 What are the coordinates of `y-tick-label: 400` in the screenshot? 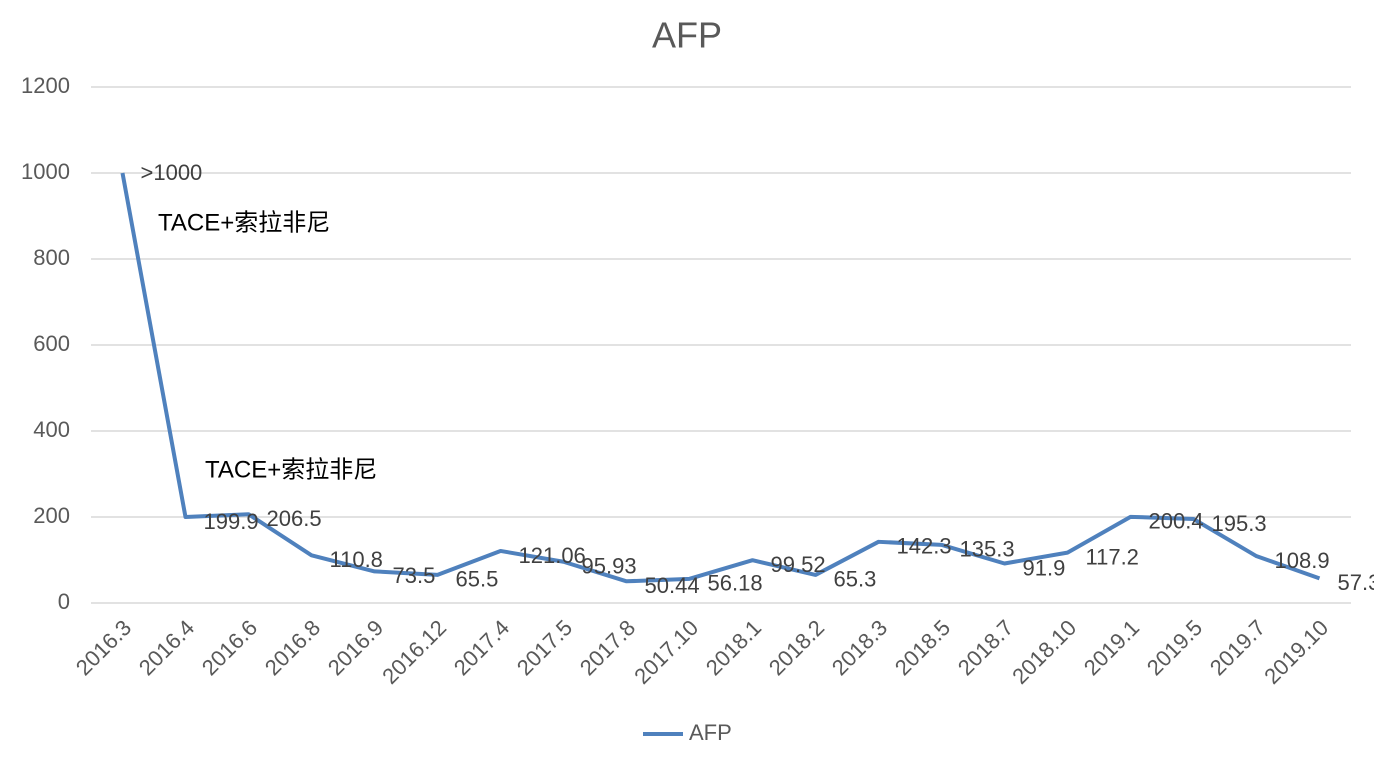 It's located at (51, 429).